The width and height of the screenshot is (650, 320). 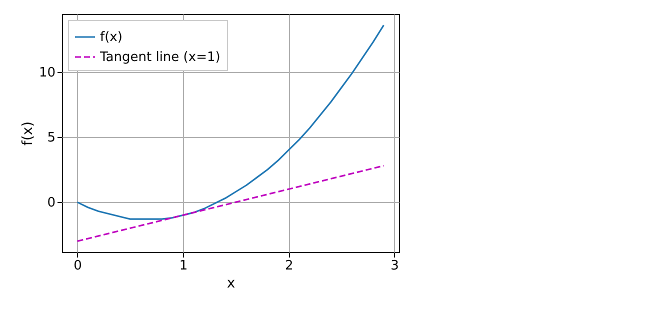 I want to click on y-axis-title: f(x), so click(x=28, y=133).